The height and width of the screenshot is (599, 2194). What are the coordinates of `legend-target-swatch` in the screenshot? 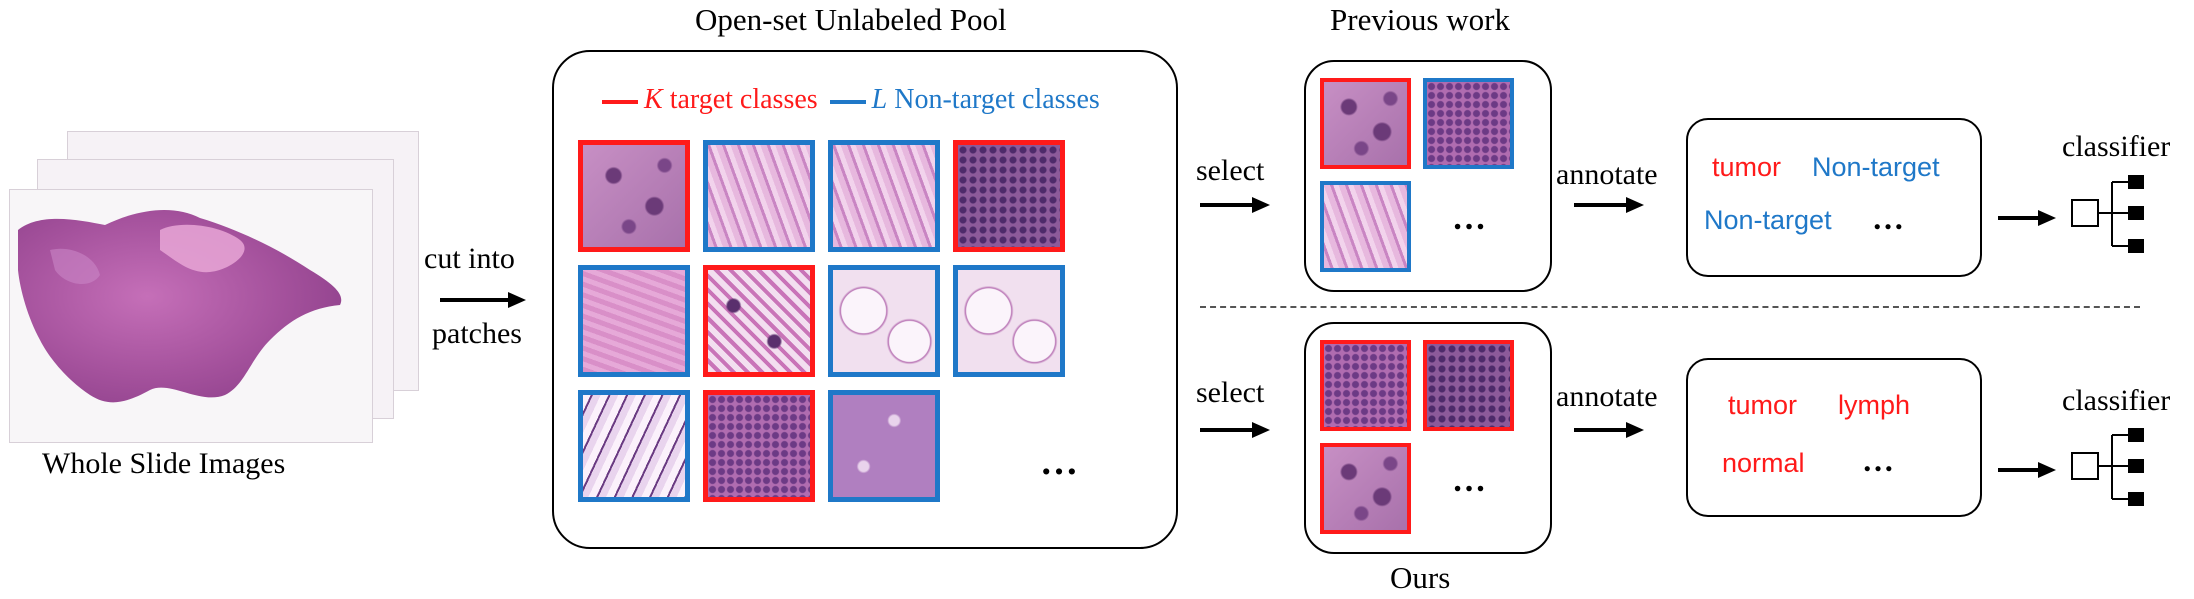 It's located at (620, 101).